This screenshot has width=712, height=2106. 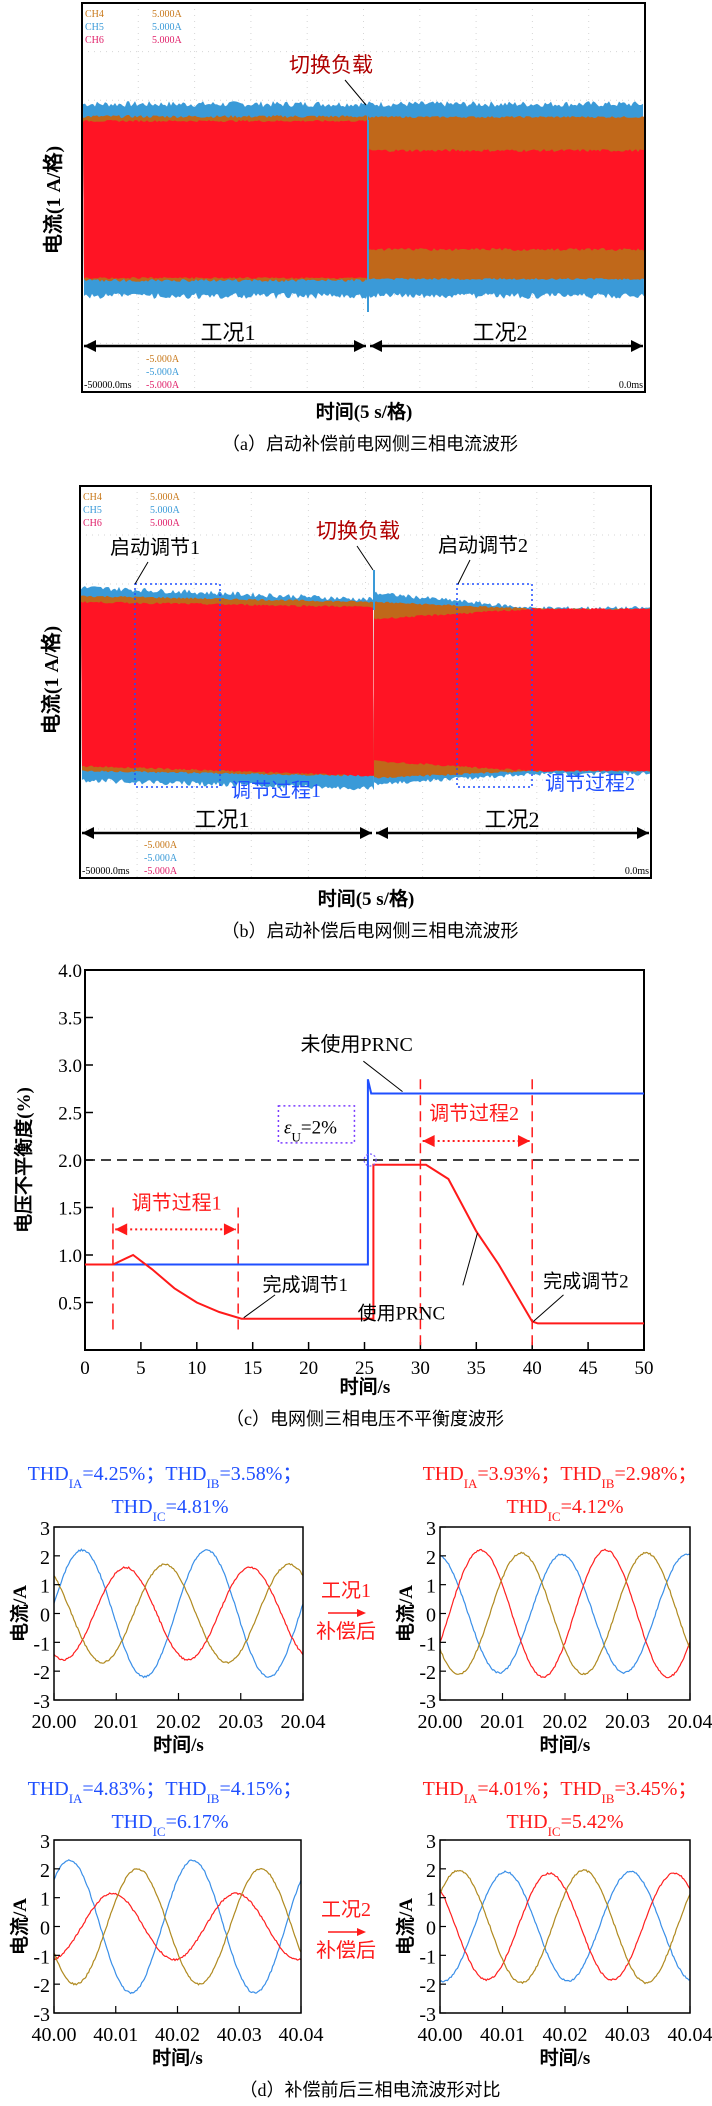 What do you see at coordinates (197, 1822) in the screenshot?
I see `thd-value: =6.17%` at bounding box center [197, 1822].